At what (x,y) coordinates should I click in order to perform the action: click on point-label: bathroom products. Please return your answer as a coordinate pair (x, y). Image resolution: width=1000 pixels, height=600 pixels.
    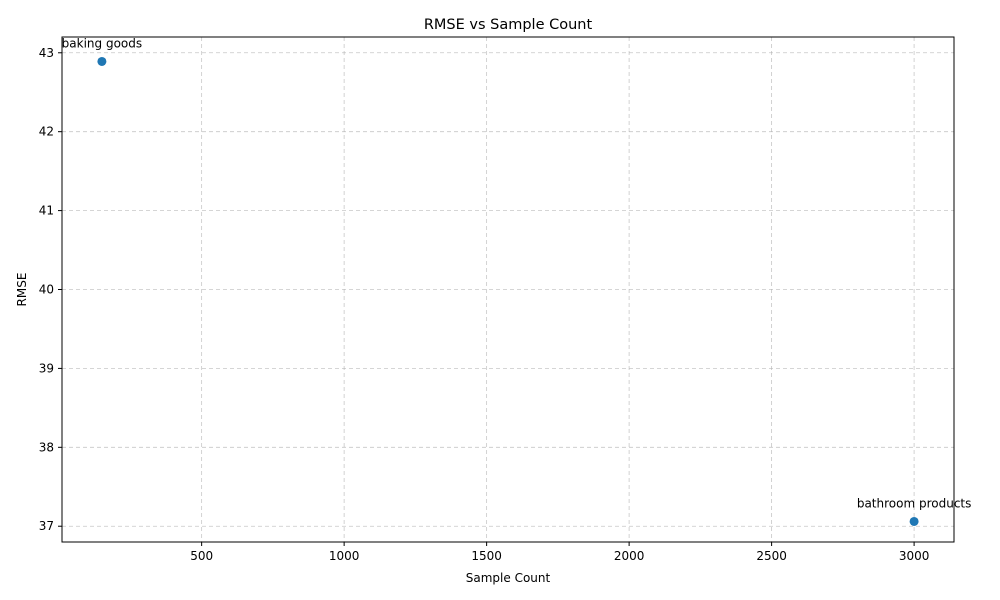
    Looking at the image, I should click on (914, 503).